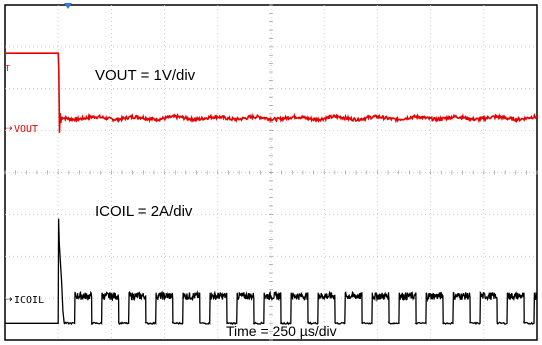 This screenshot has height=345, width=542. What do you see at coordinates (281, 331) in the screenshot?
I see `timebase-annotation: Time = 250 µs/div` at bounding box center [281, 331].